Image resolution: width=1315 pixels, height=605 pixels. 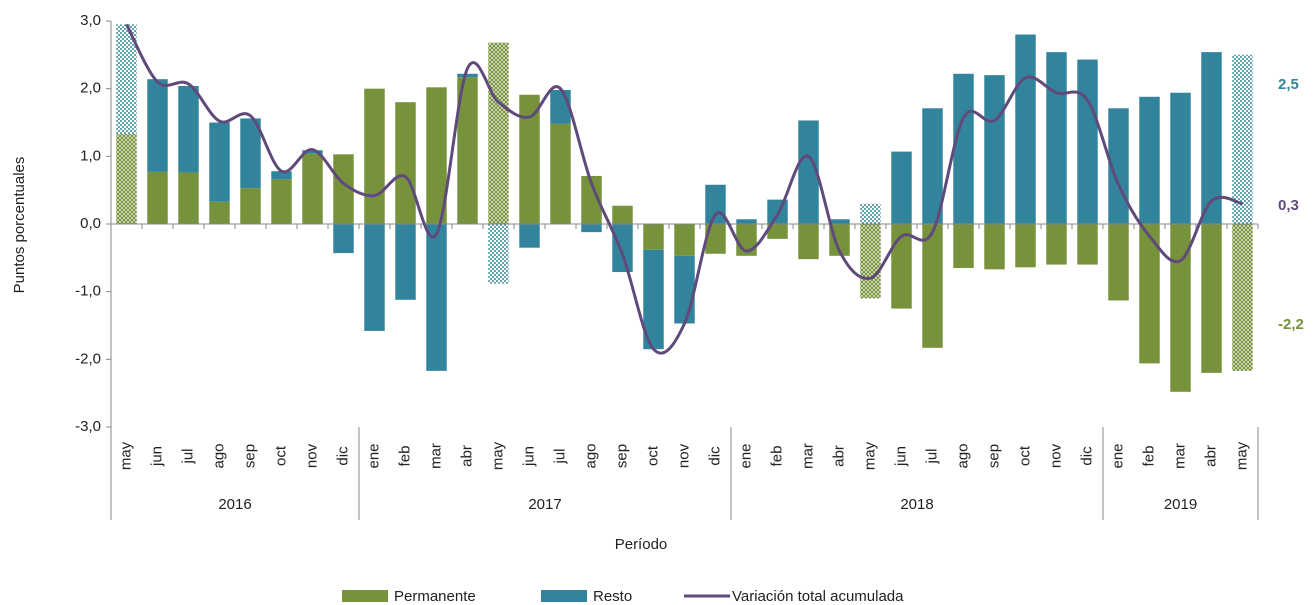 What do you see at coordinates (19, 225) in the screenshot?
I see `y-axis-title: Puntos porcentuales` at bounding box center [19, 225].